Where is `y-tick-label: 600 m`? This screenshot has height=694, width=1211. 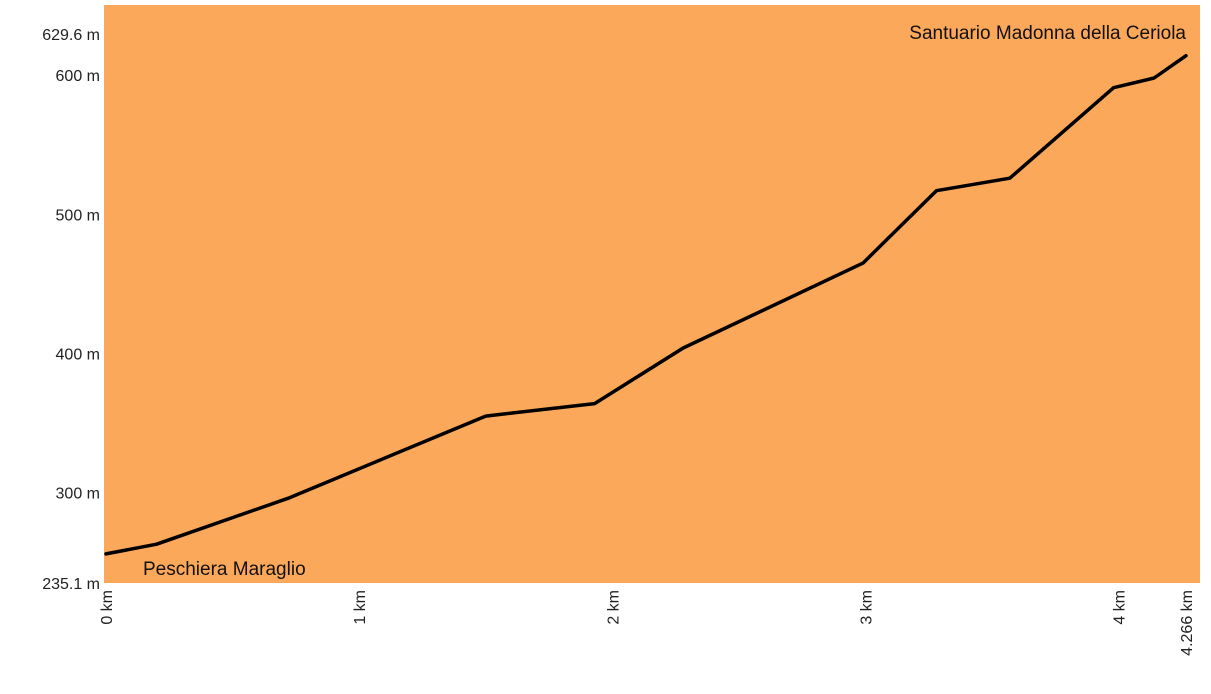 y-tick-label: 600 m is located at coordinates (78, 76).